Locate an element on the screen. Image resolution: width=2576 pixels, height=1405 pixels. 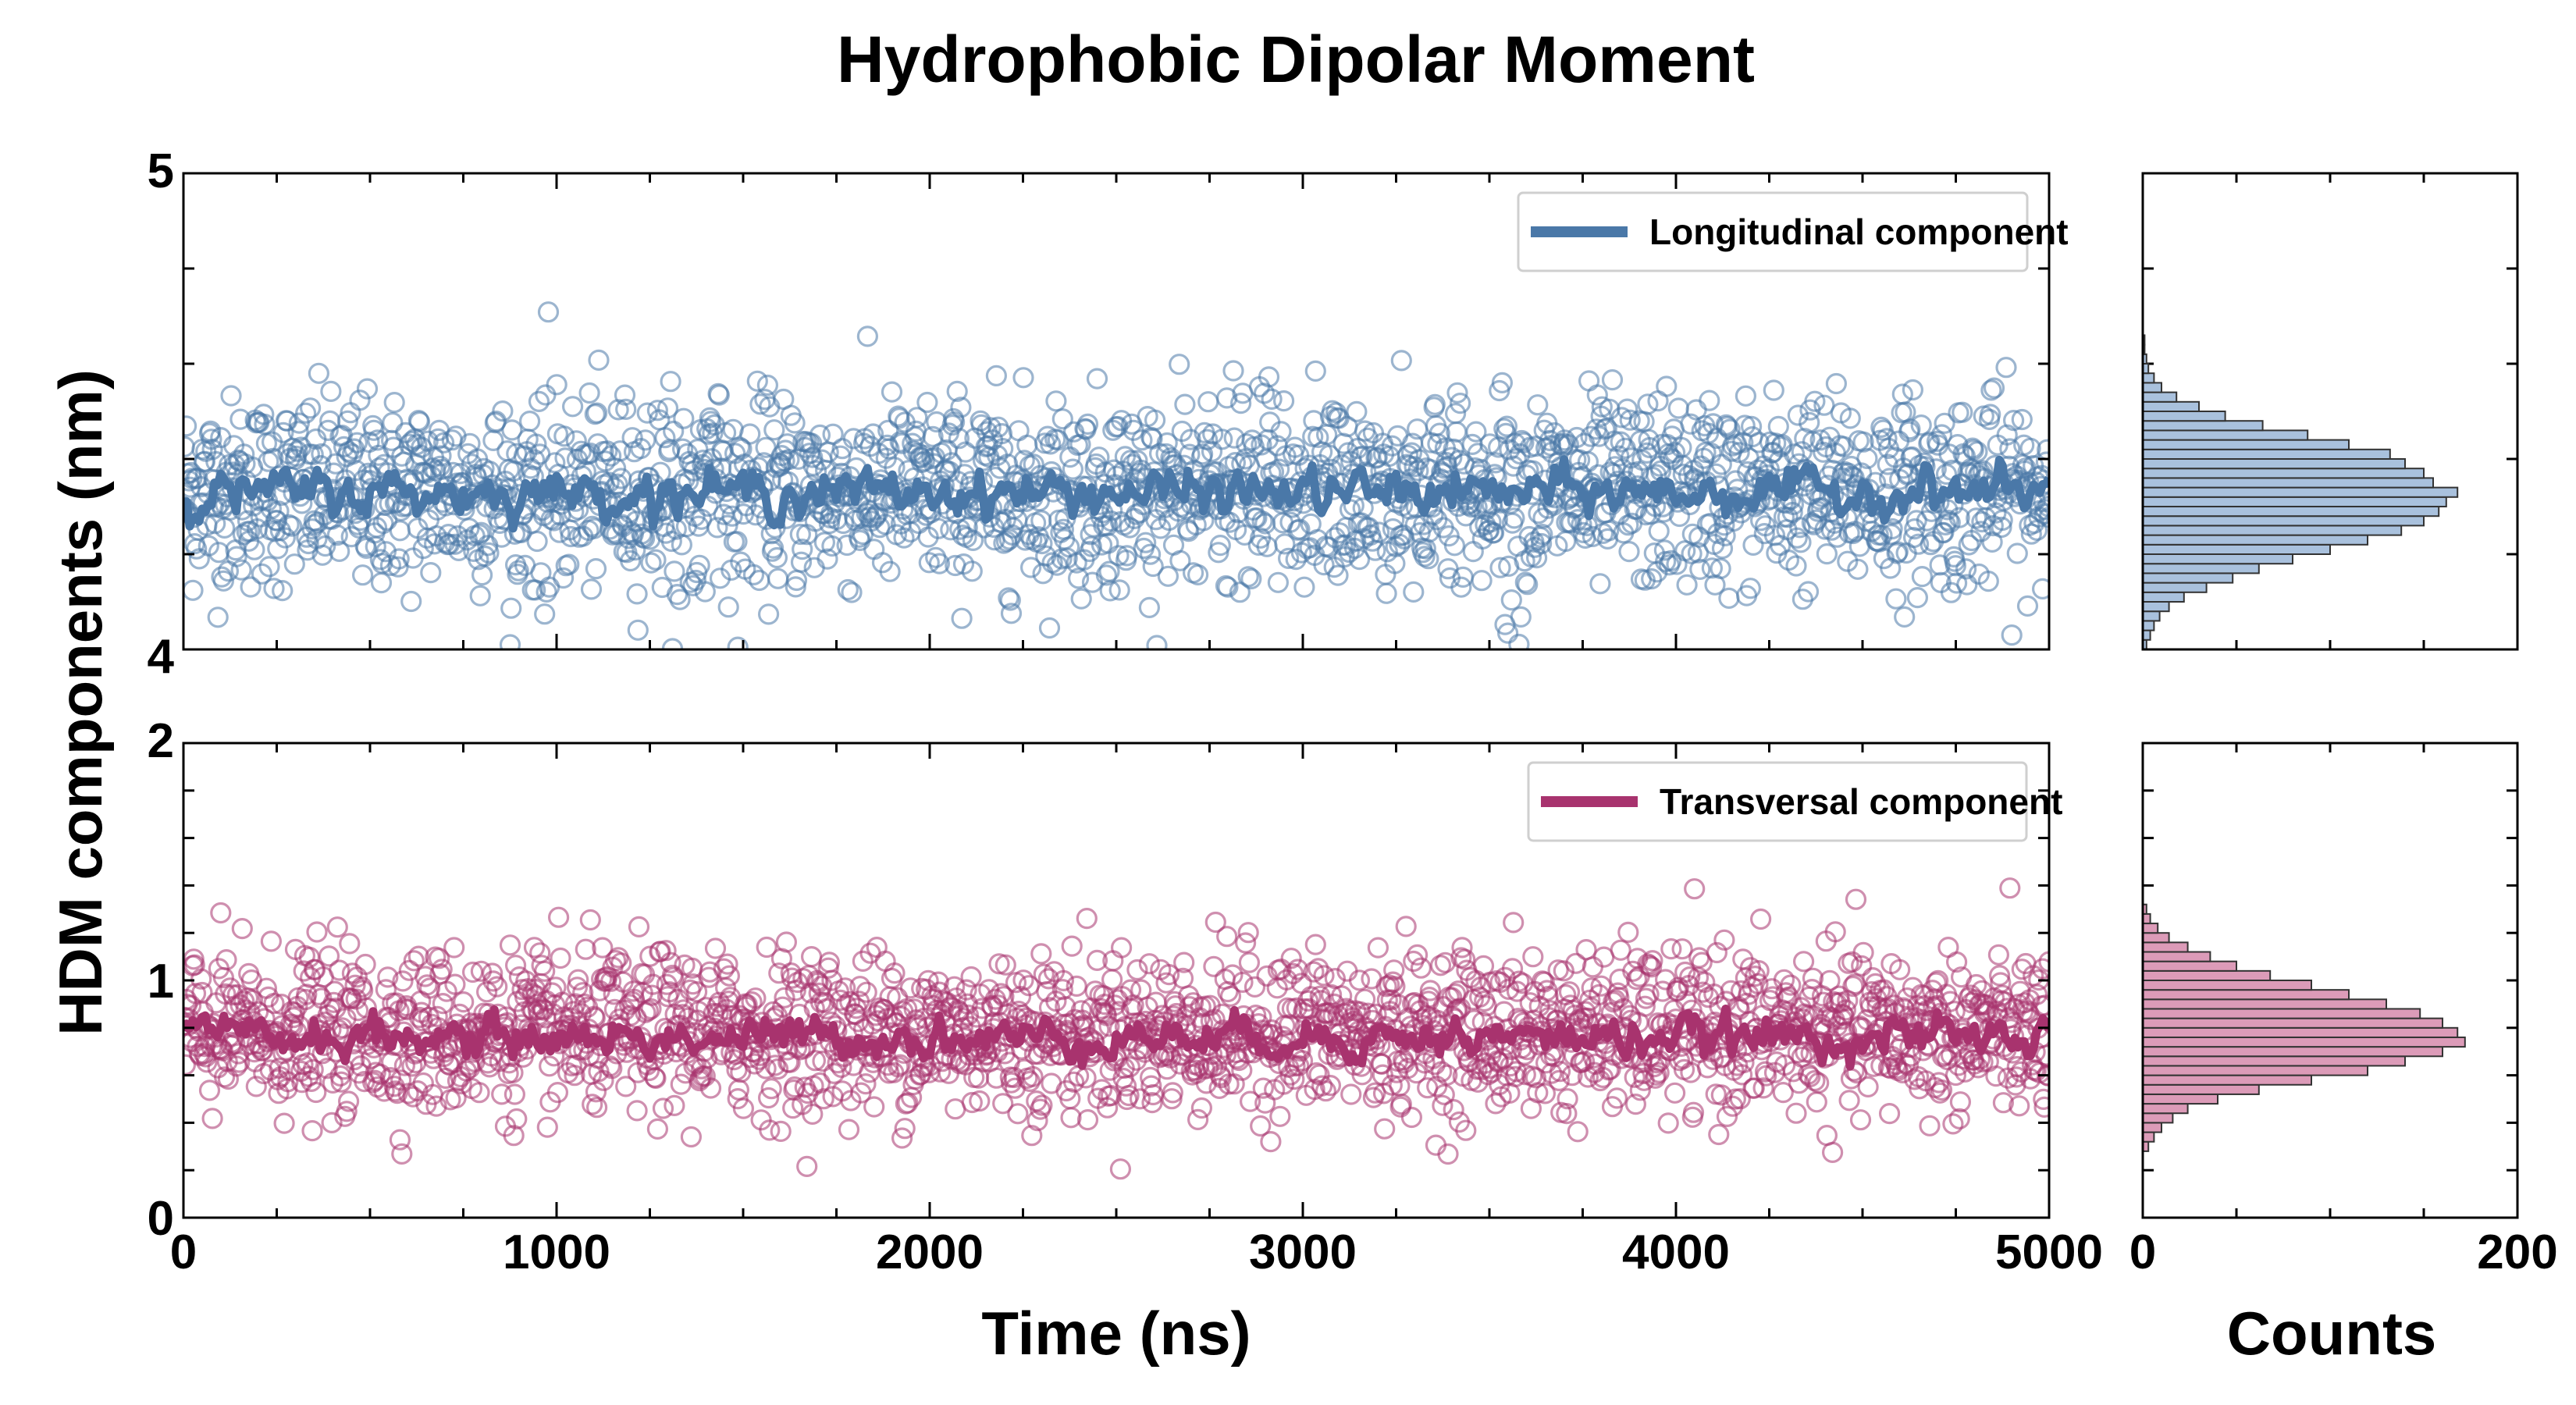
x-tick-label: 4000 is located at coordinates (1676, 1252).